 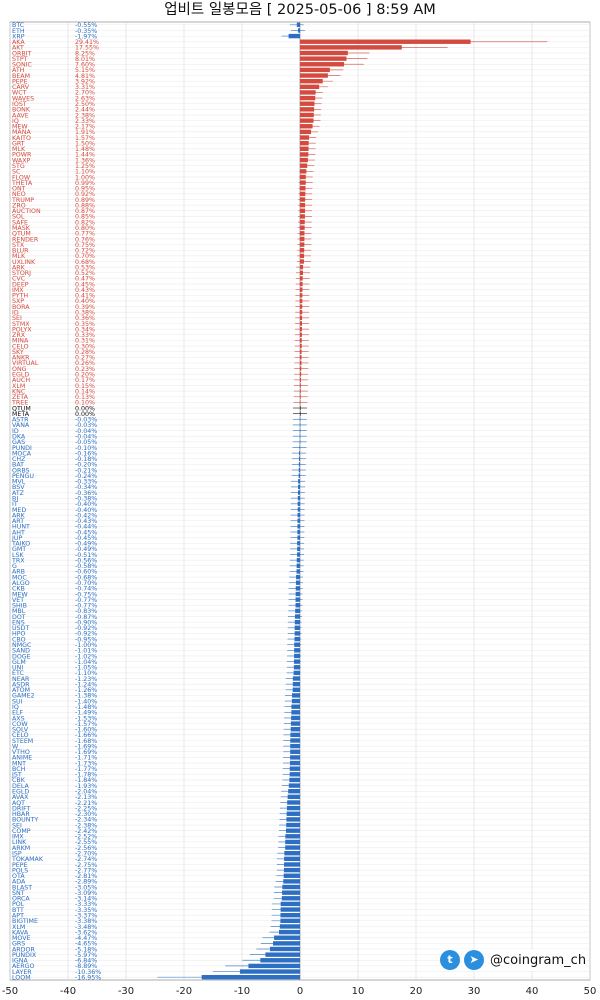 What do you see at coordinates (86, 870) in the screenshot?
I see `change-label: -2.77%` at bounding box center [86, 870].